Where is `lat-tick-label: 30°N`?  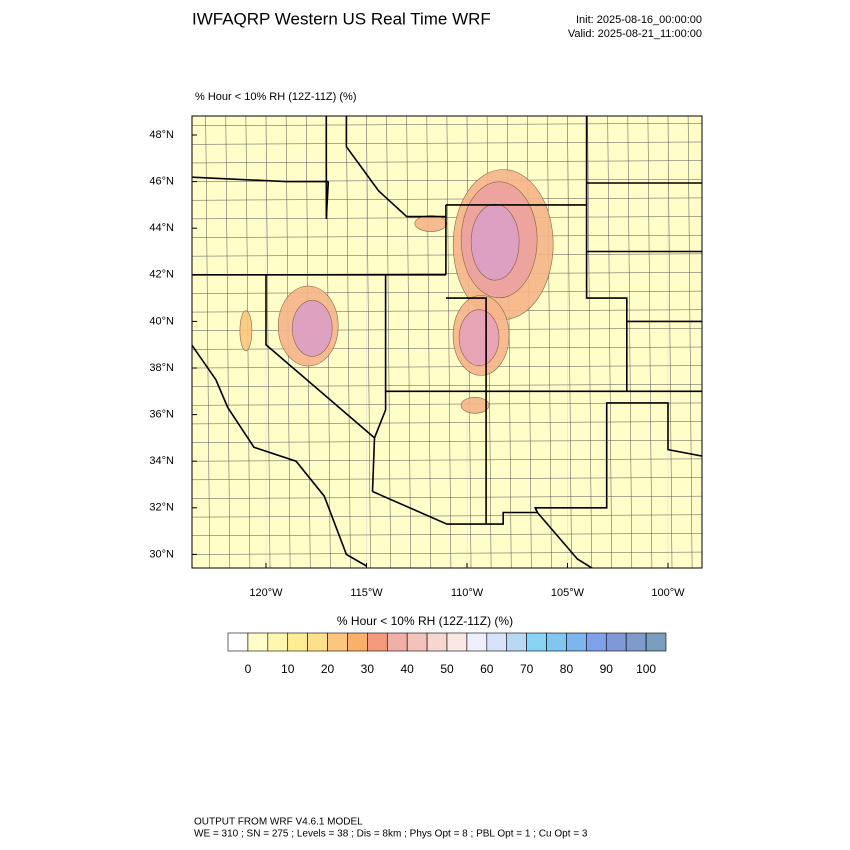
lat-tick-label: 30°N is located at coordinates (161, 554).